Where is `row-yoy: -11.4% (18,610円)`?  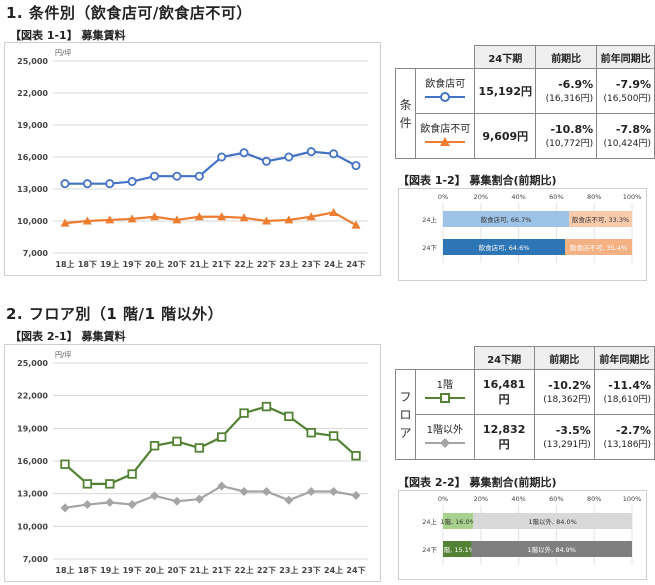
row-yoy: -11.4% (18,610円) is located at coordinates (624, 392).